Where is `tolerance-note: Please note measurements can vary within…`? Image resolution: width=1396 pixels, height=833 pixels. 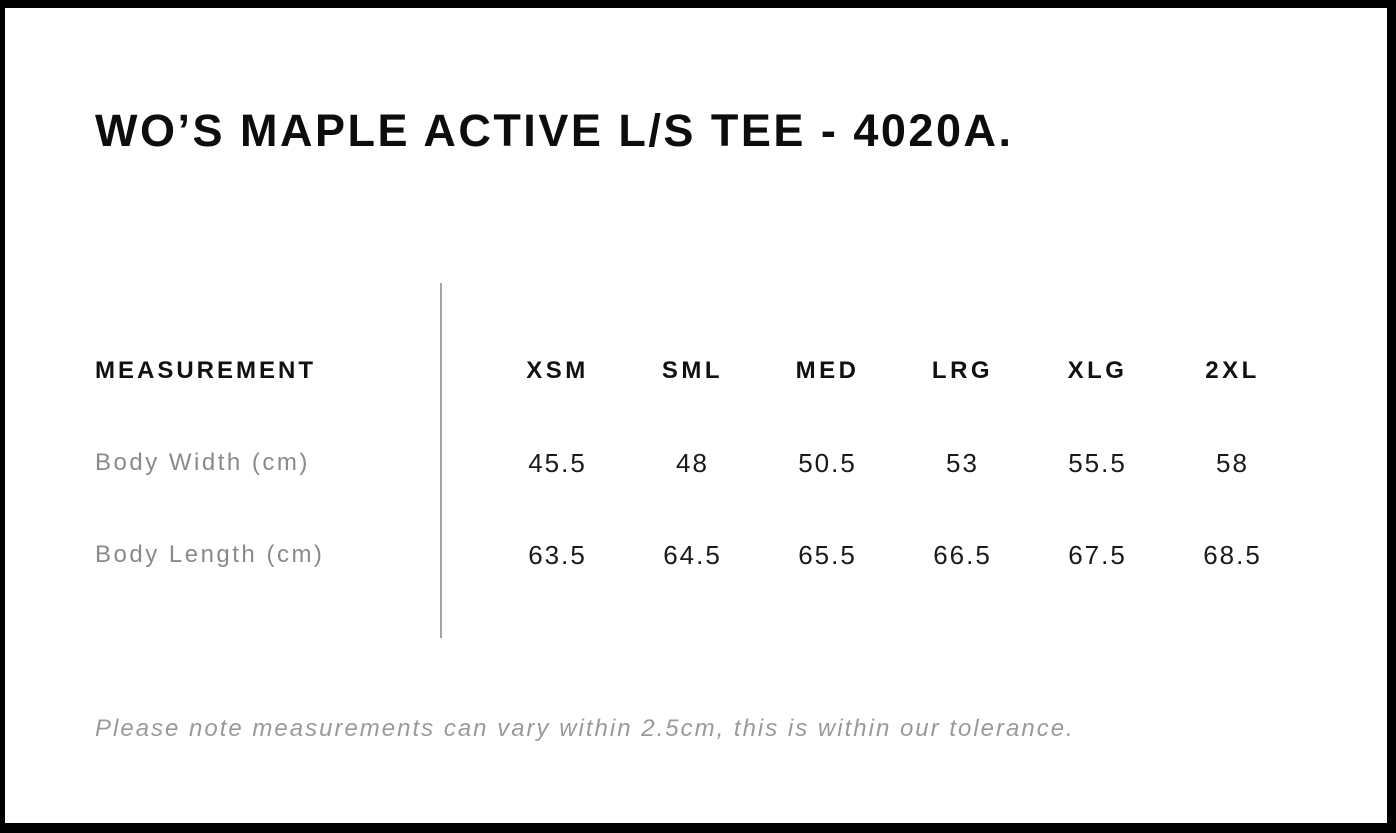 tolerance-note: Please note measurements can vary within… is located at coordinates (585, 728).